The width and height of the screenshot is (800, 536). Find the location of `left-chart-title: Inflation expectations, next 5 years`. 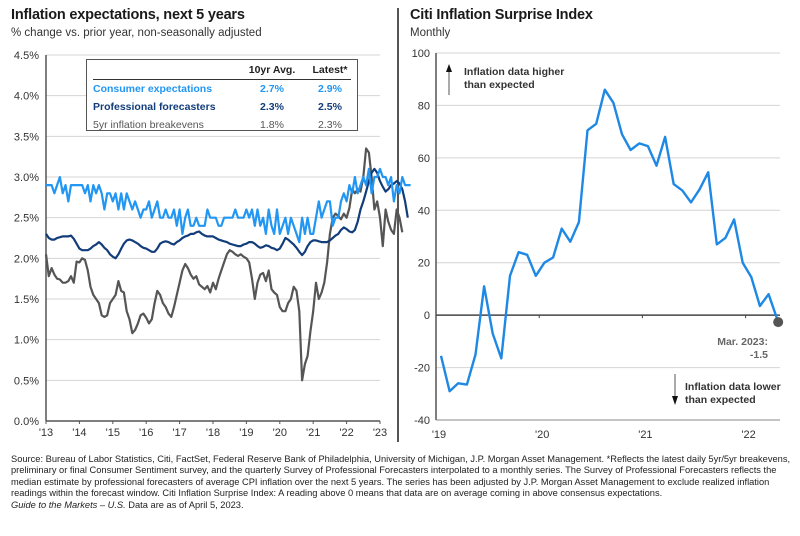

left-chart-title: Inflation expectations, next 5 years is located at coordinates (128, 15).